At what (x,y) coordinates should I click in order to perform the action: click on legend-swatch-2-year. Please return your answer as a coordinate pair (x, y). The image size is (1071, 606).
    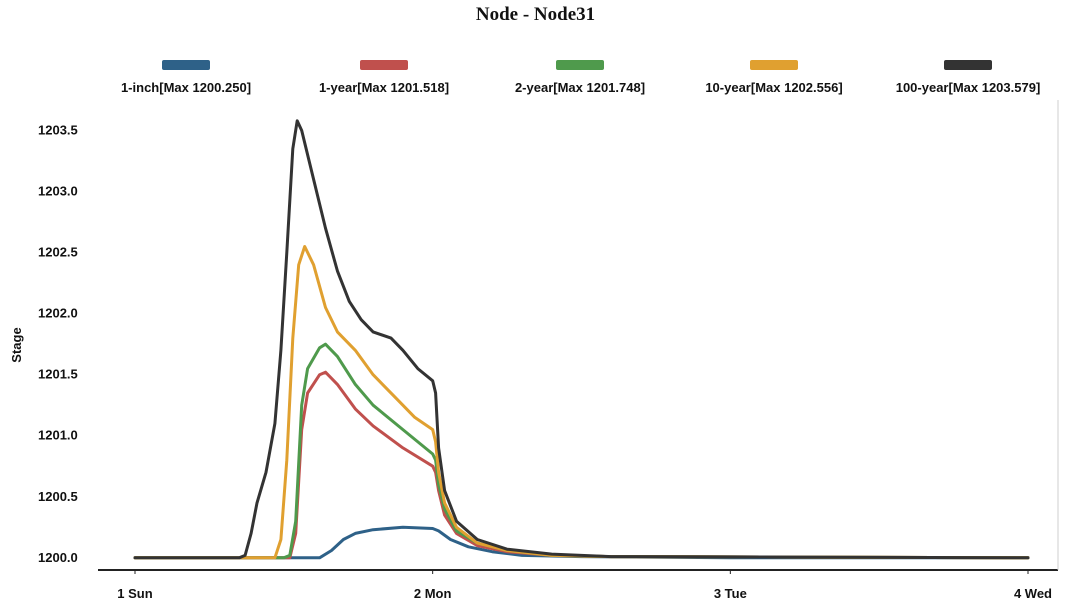
    Looking at the image, I should click on (580, 65).